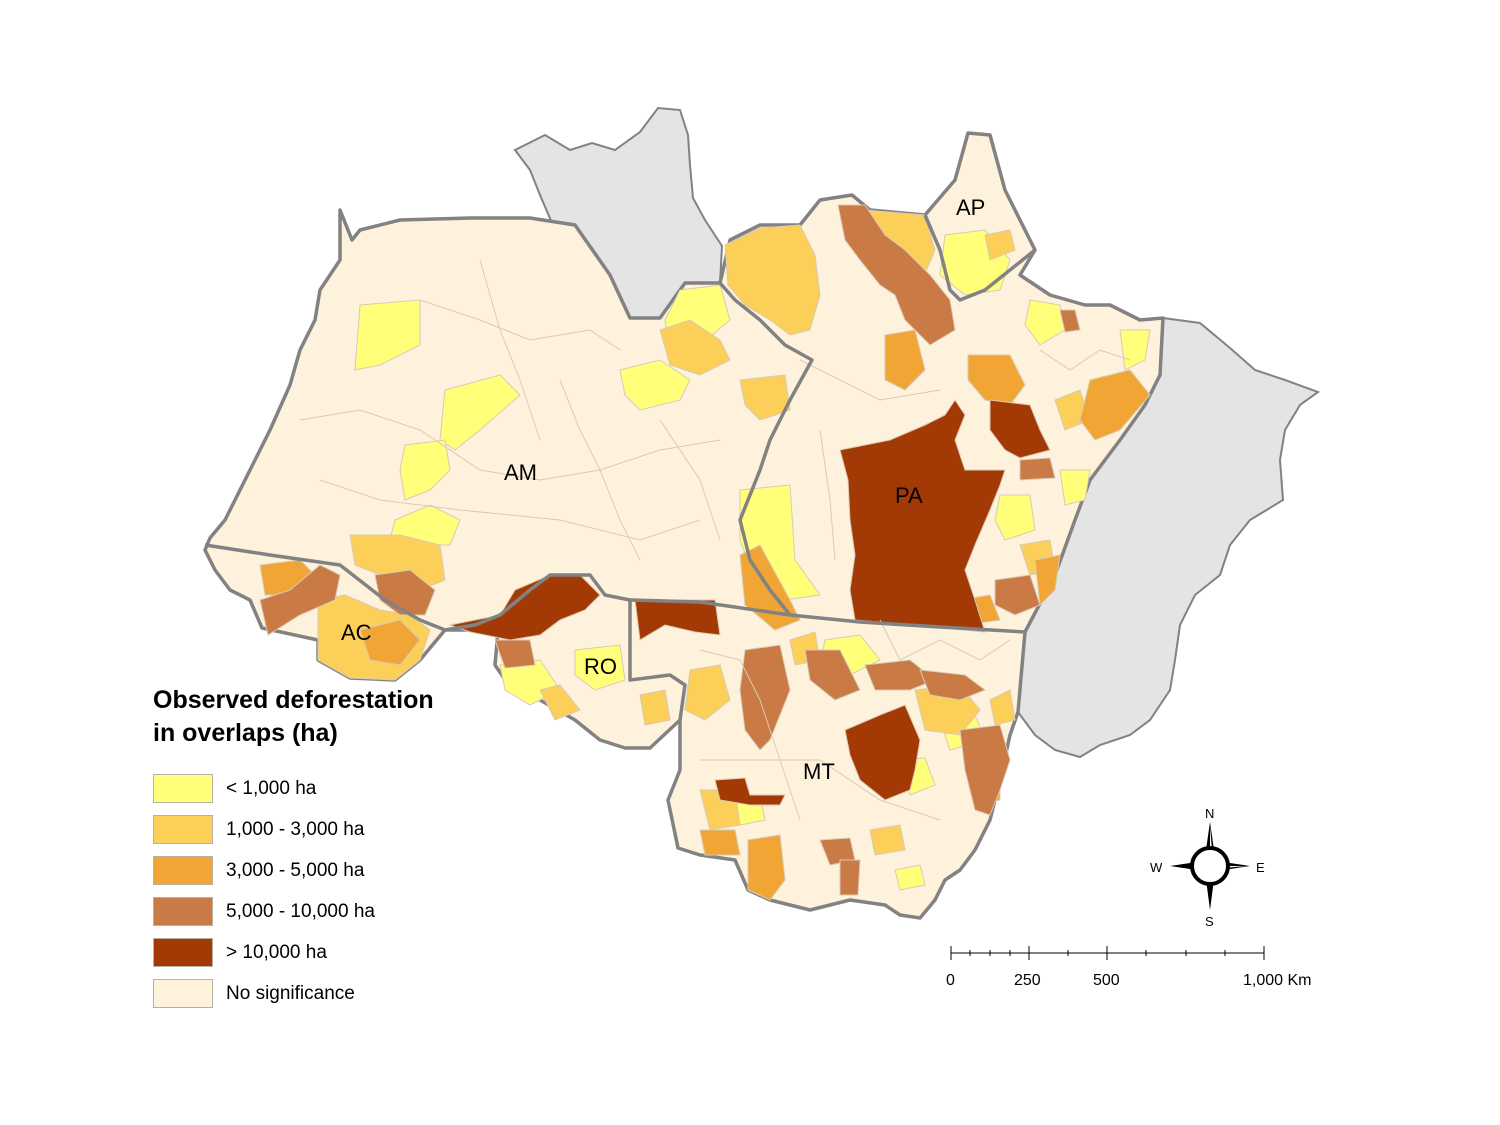 This screenshot has height=1125, width=1500. I want to click on state-label-ap: AP, so click(970, 207).